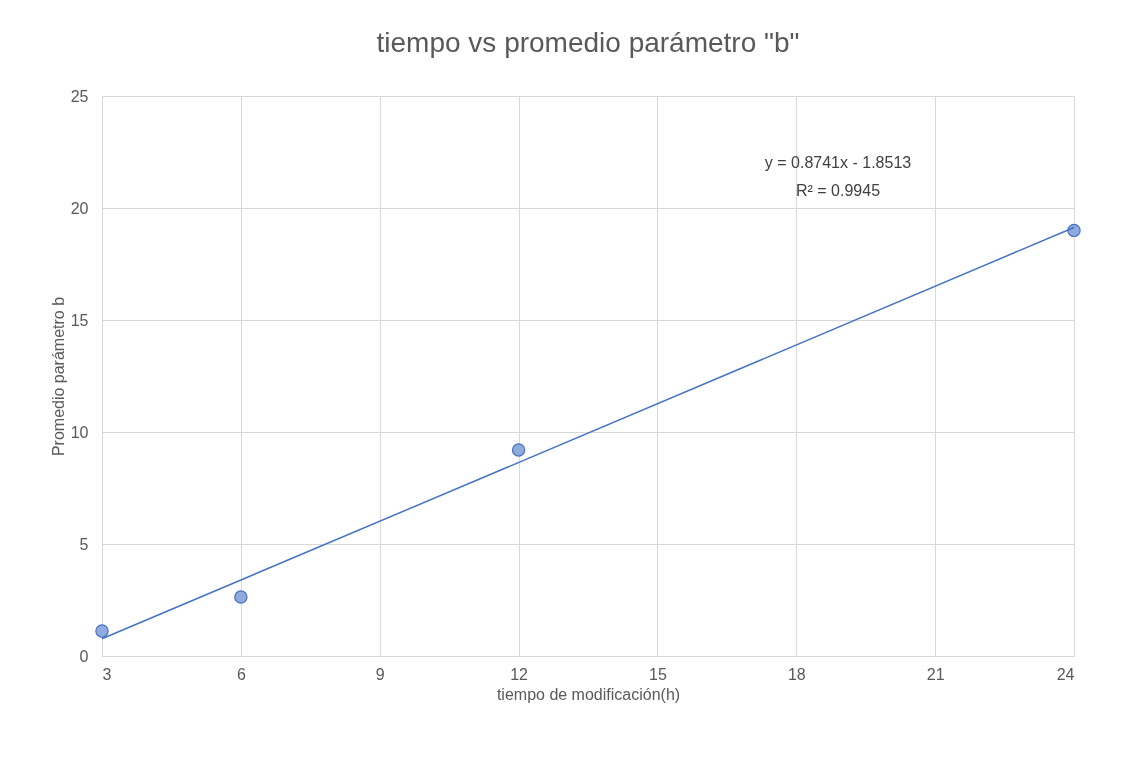 This screenshot has height=777, width=1127. Describe the element at coordinates (107, 674) in the screenshot. I see `x-tick-label: 3` at that location.